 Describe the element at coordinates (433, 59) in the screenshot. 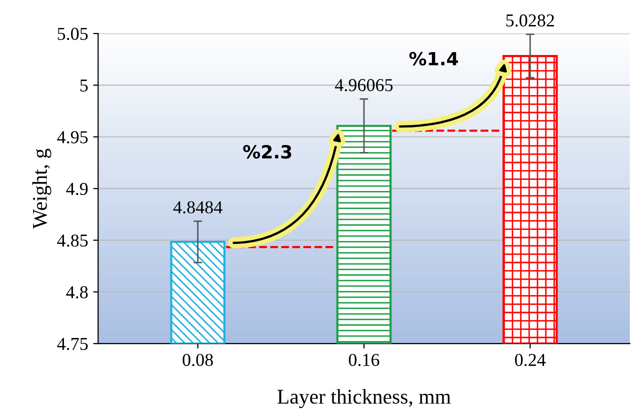

I see `annotation: %1.4` at that location.